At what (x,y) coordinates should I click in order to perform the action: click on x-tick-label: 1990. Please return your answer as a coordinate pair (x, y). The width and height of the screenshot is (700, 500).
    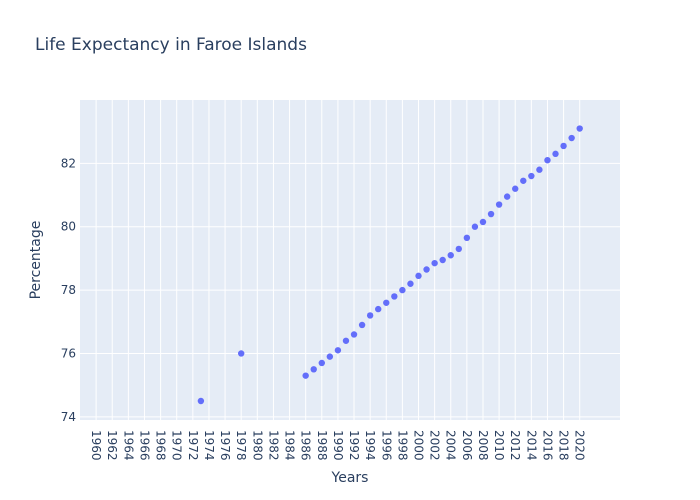
    Looking at the image, I should click on (338, 445).